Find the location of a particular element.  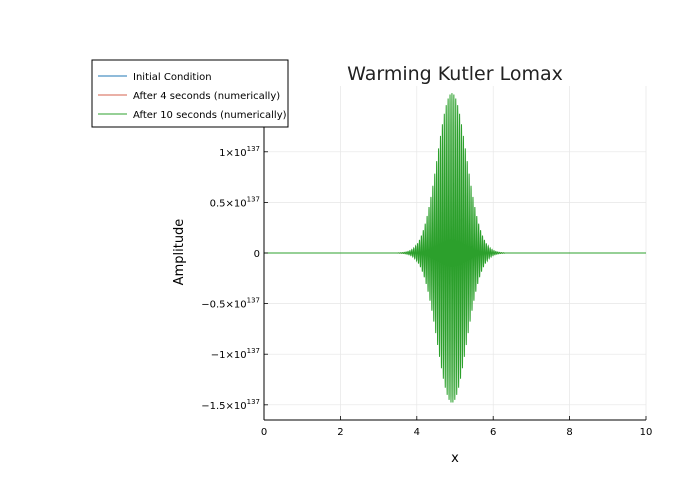

x-tick-label: 0 is located at coordinates (264, 432).